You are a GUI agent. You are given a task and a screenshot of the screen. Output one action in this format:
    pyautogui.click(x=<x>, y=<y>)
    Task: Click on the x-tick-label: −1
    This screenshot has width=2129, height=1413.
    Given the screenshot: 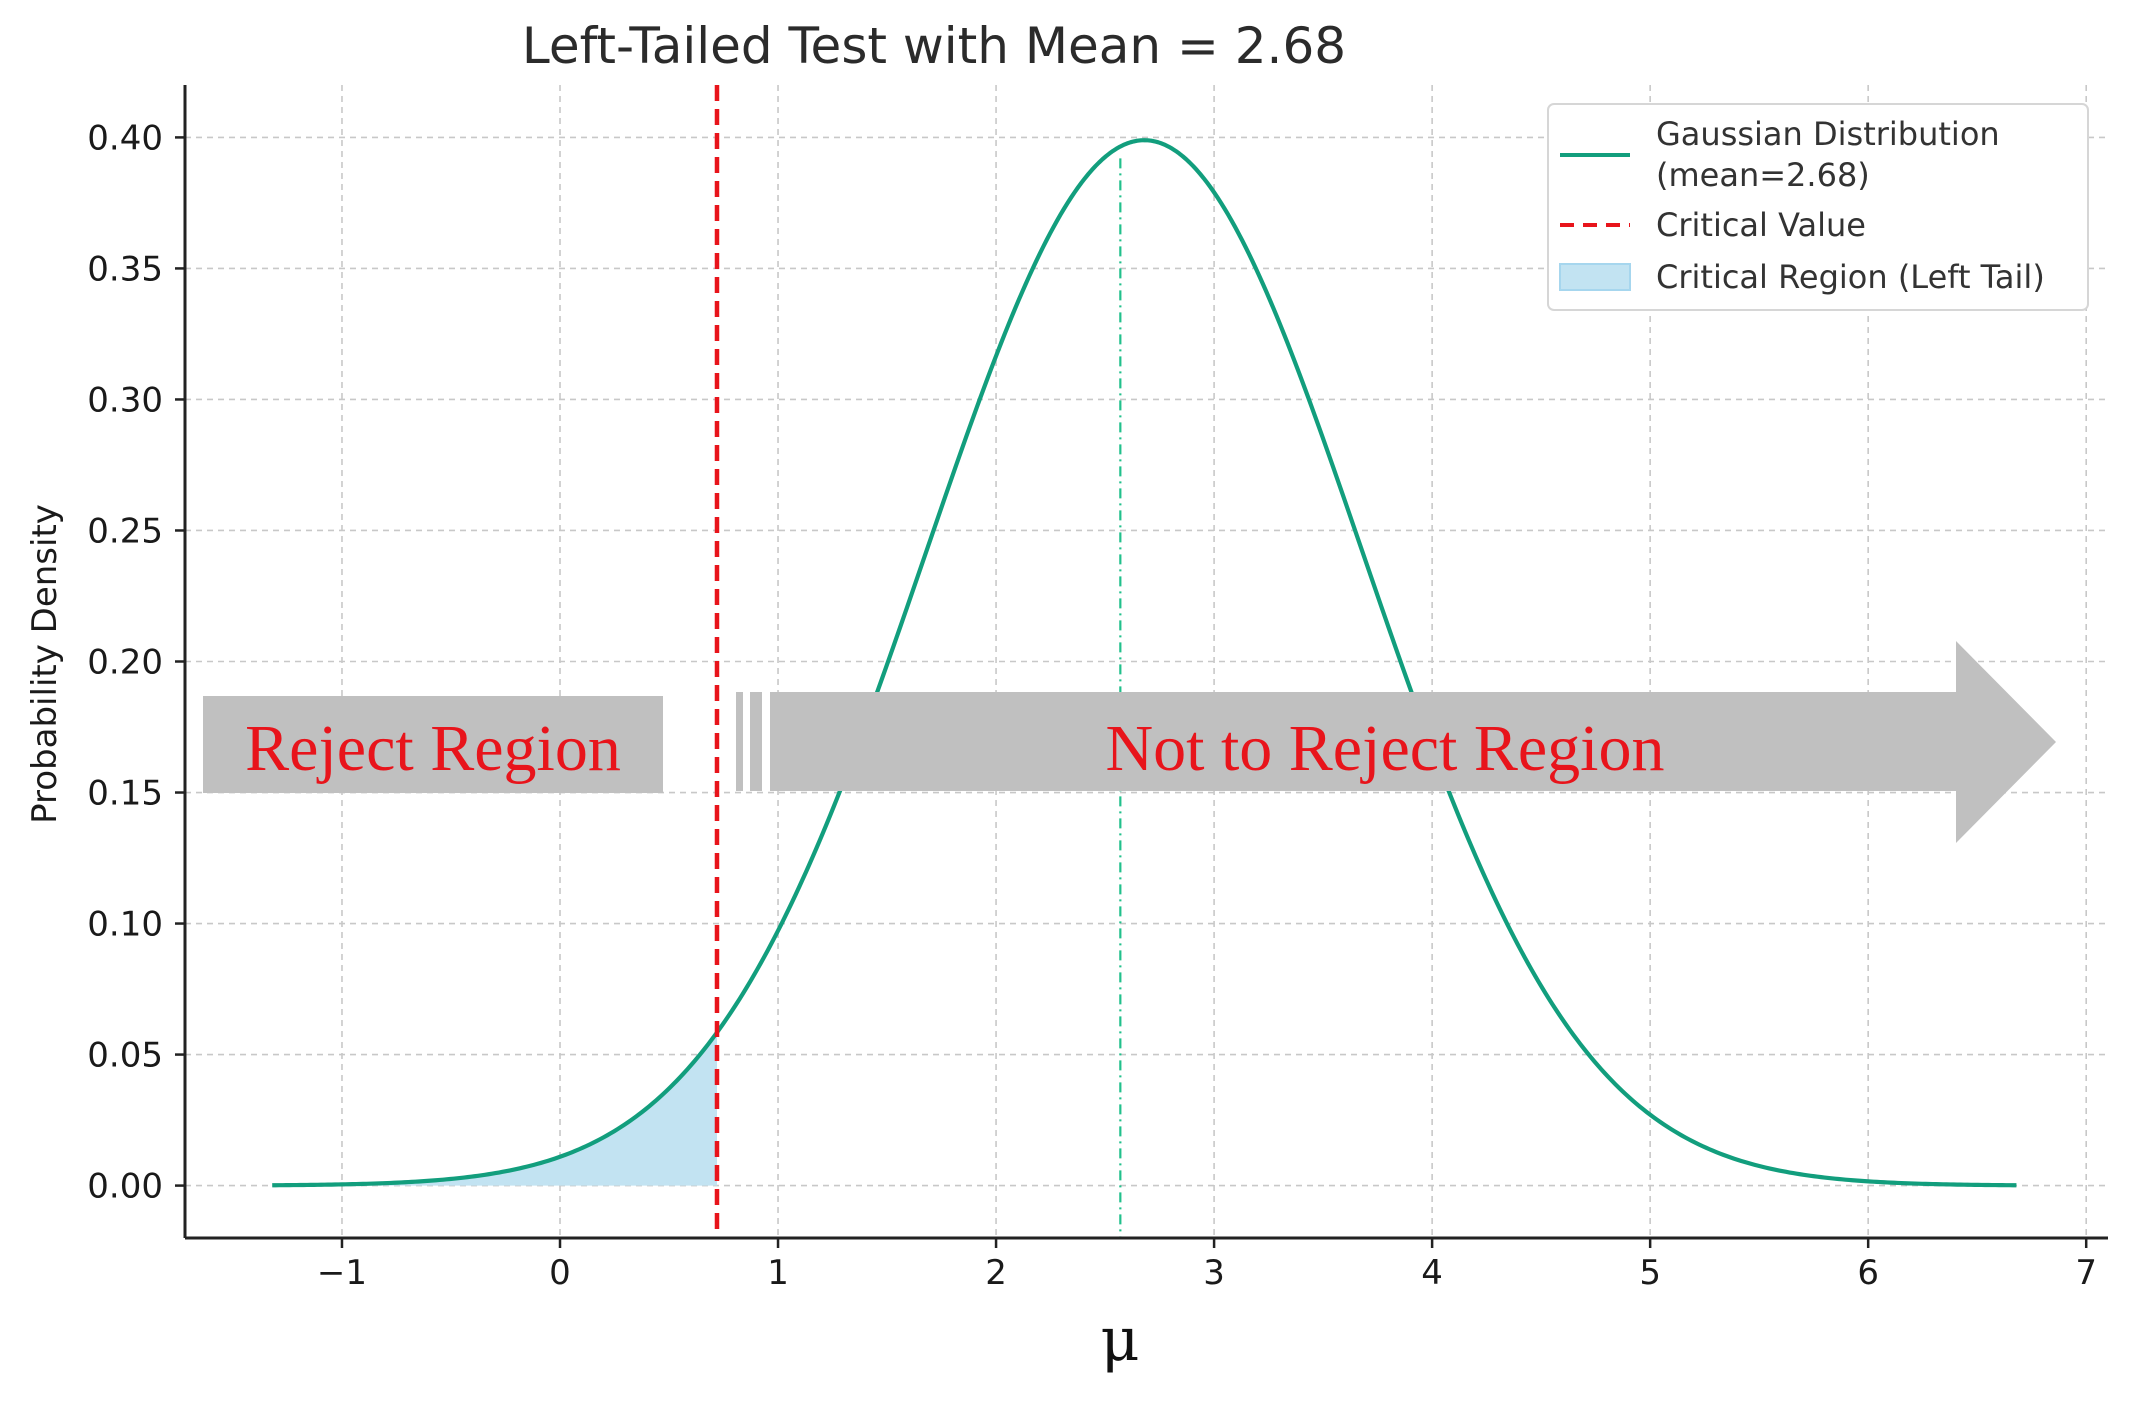 What is the action you would take?
    pyautogui.click(x=342, y=1273)
    